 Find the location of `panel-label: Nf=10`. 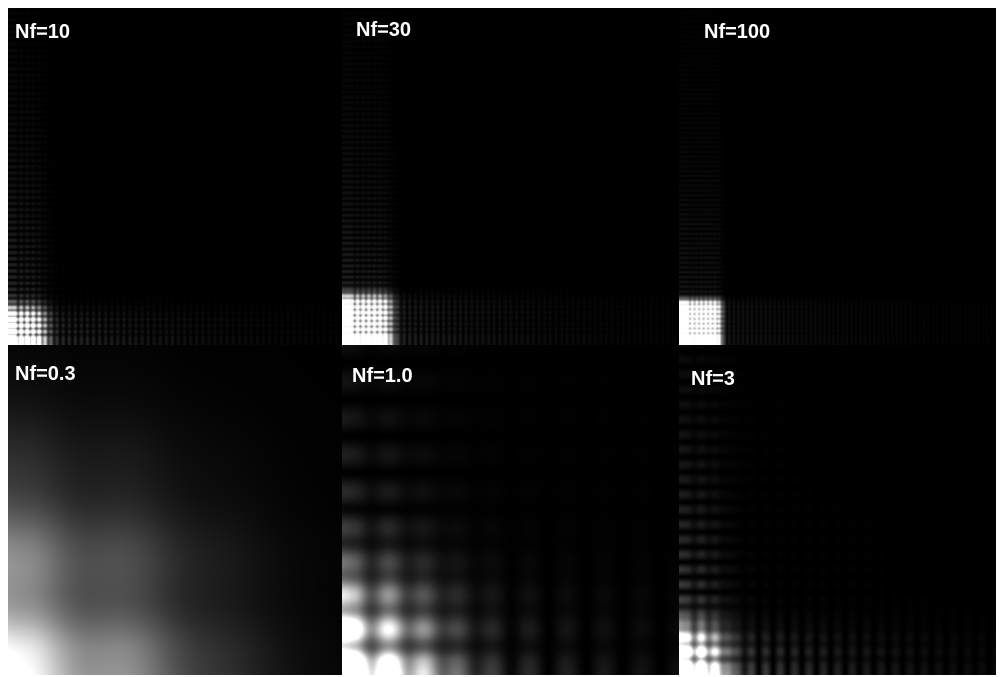

panel-label: Nf=10 is located at coordinates (43, 32).